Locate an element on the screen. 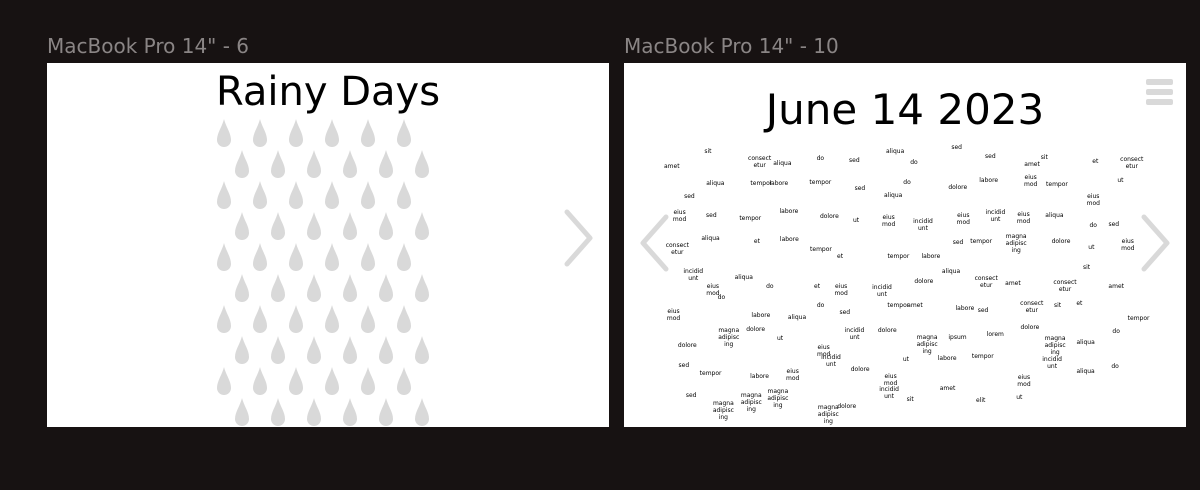  raindrop-grid is located at coordinates (323, 272).